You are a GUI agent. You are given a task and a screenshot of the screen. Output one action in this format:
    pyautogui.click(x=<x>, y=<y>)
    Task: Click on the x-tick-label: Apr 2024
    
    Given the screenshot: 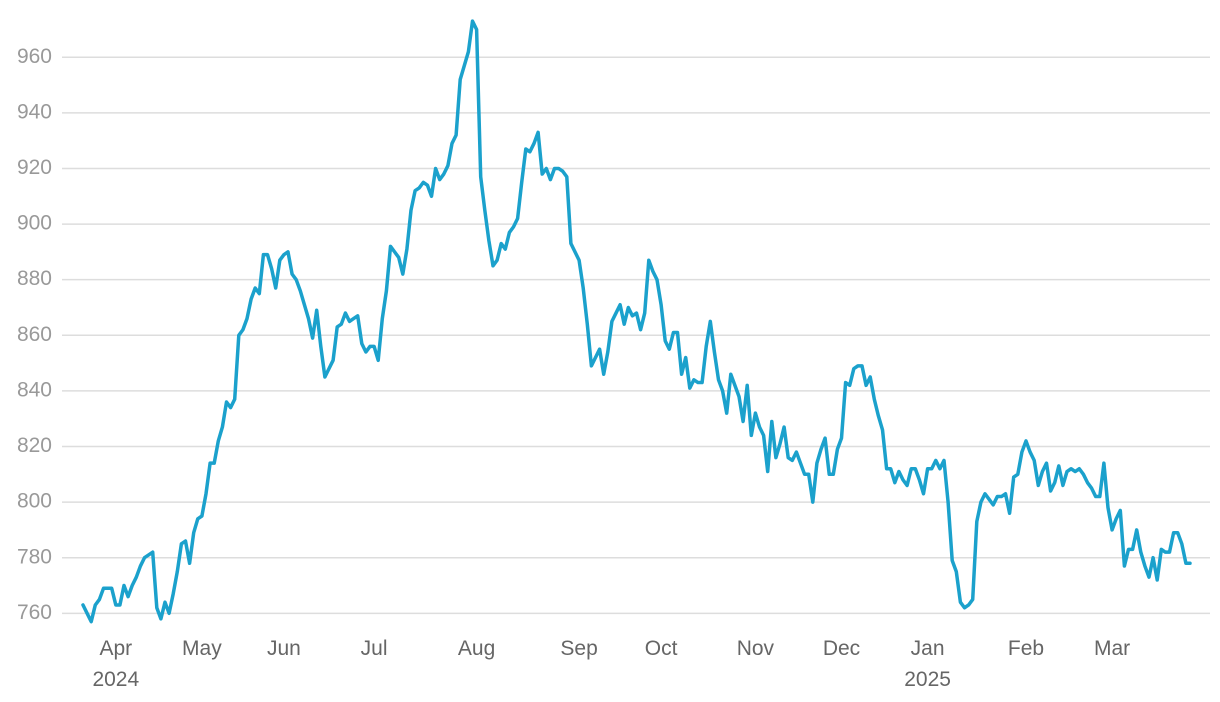 What is the action you would take?
    pyautogui.click(x=116, y=664)
    